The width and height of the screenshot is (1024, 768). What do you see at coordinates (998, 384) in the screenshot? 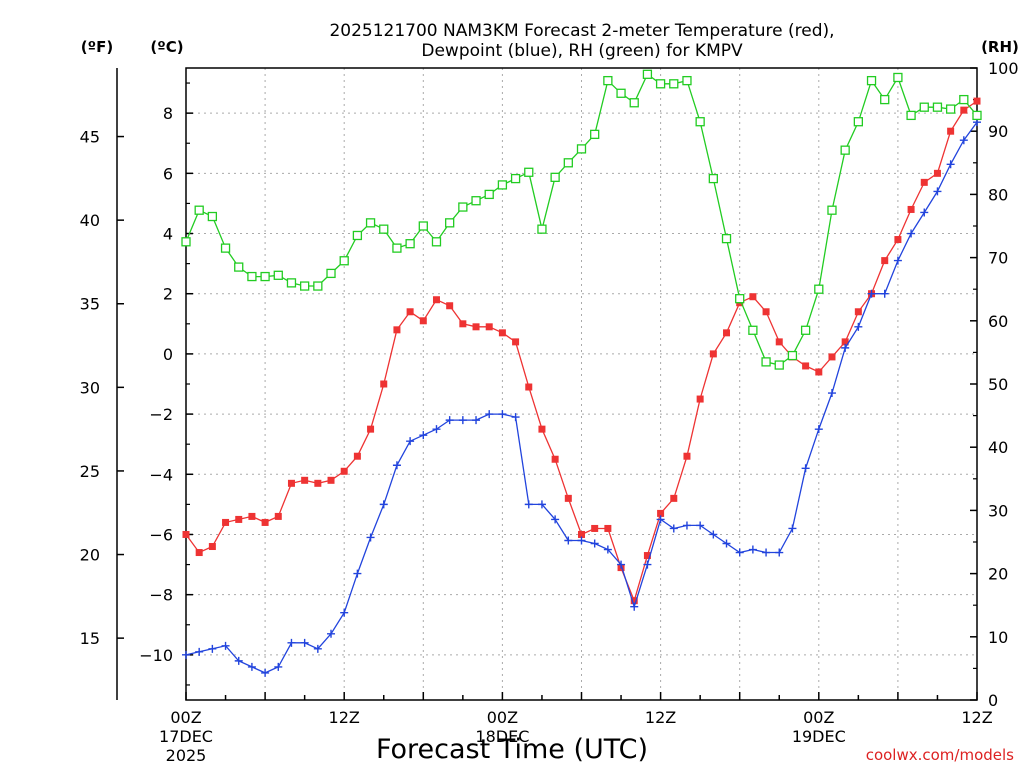
I see `rh-tick-label: 50` at bounding box center [998, 384].